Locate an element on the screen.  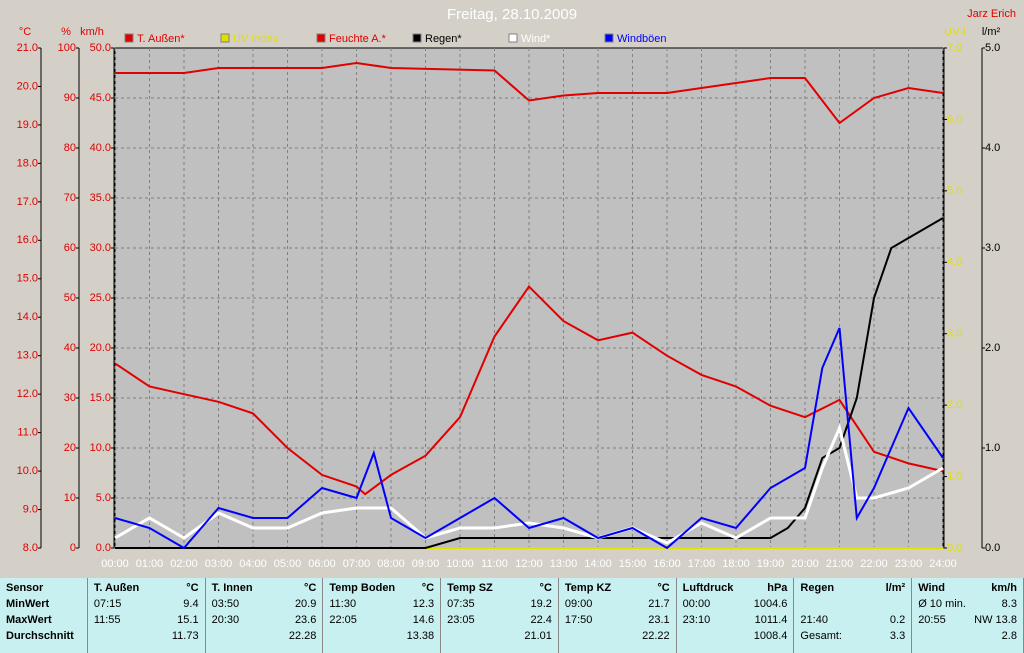
cell-value: 1004.6 is located at coordinates (770, 604).